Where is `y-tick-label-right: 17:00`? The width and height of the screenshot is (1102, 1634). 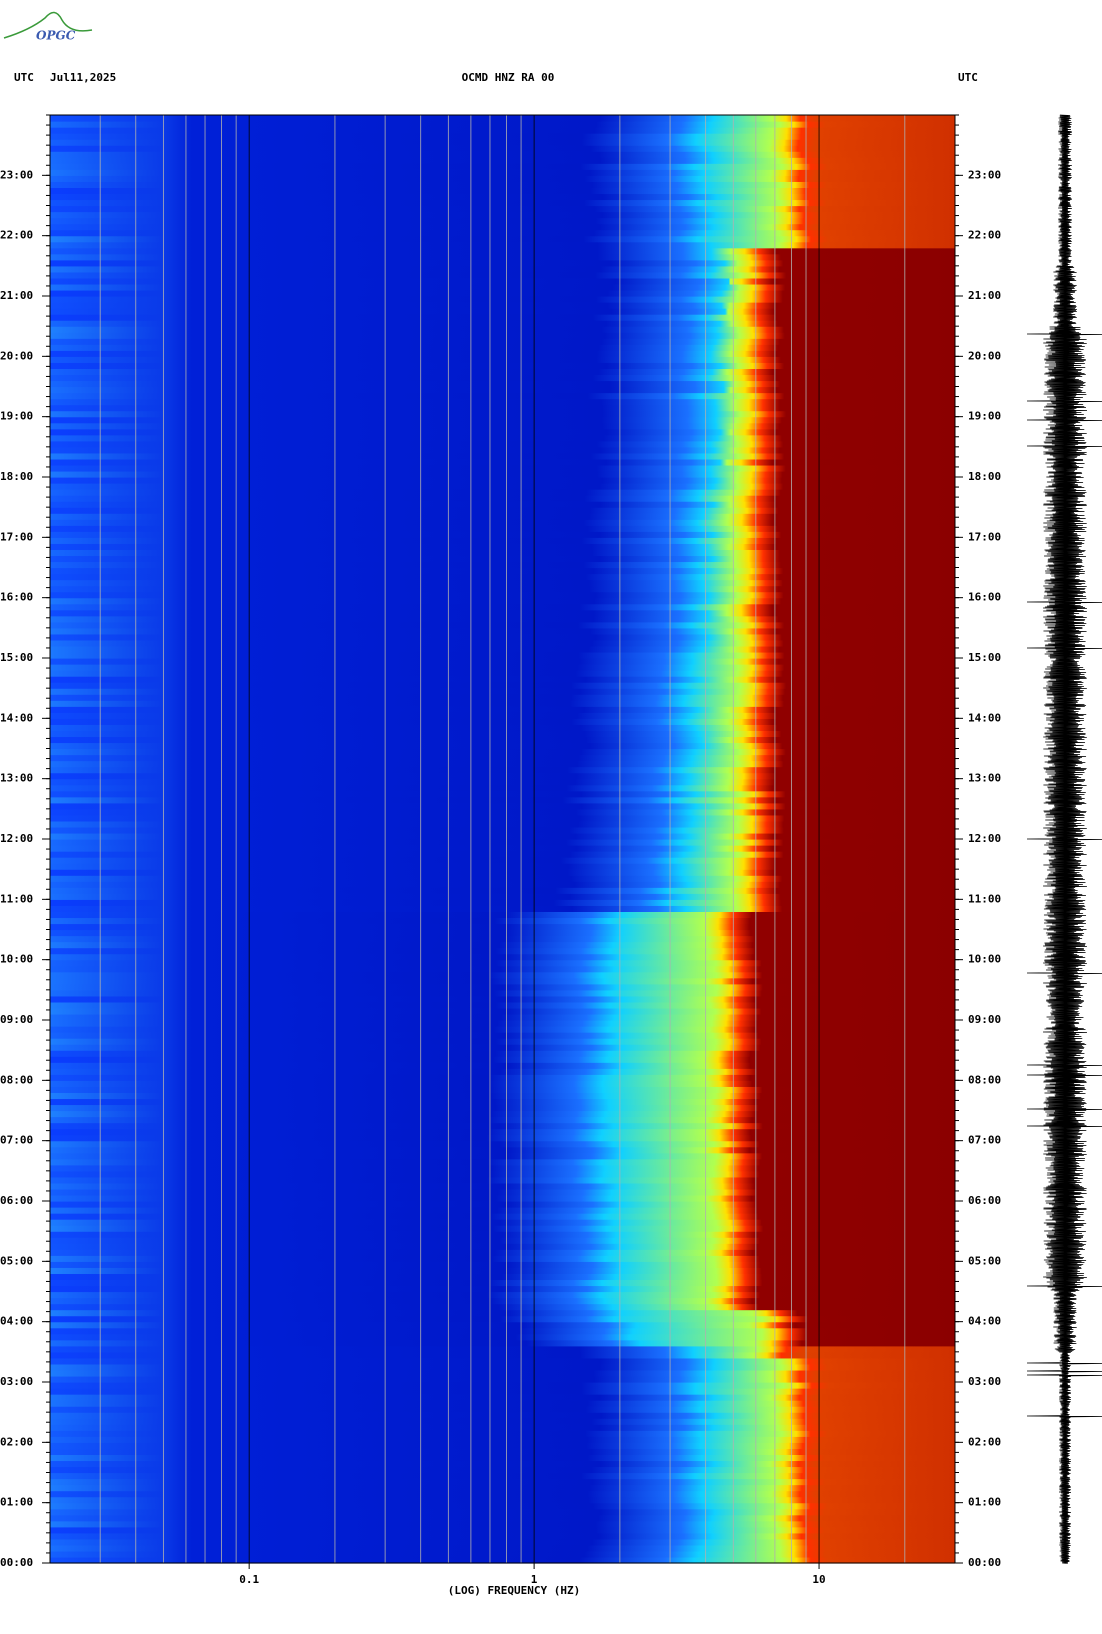 y-tick-label-right: 17:00 is located at coordinates (984, 536).